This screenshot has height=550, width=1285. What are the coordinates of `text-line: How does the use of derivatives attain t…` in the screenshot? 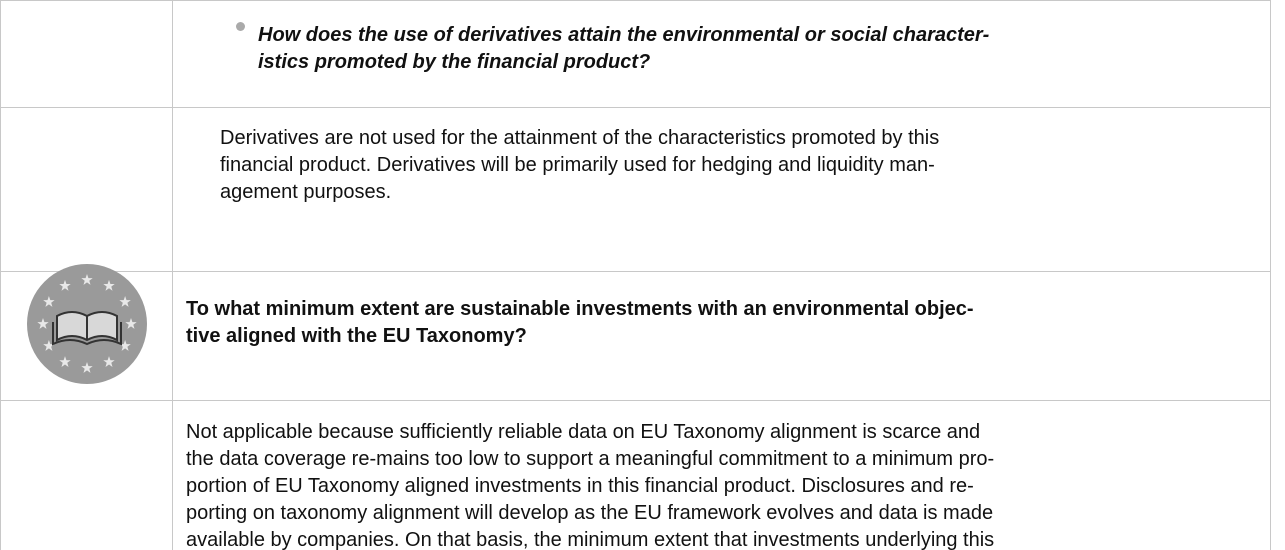 It's located at (624, 35).